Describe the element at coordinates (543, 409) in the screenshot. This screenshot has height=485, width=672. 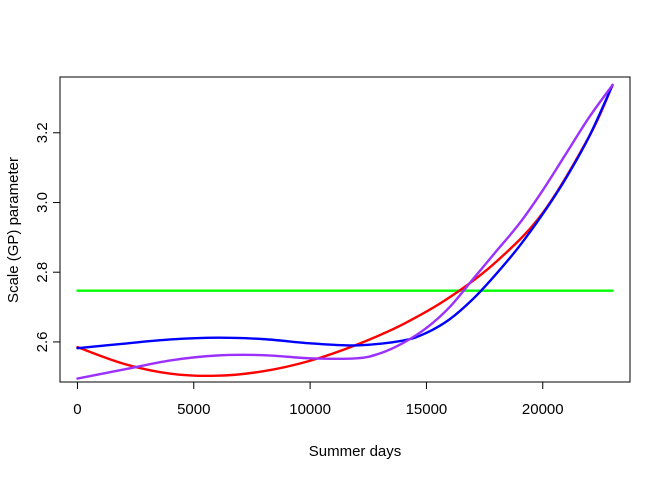
I see `x-tick-label: 20000` at that location.